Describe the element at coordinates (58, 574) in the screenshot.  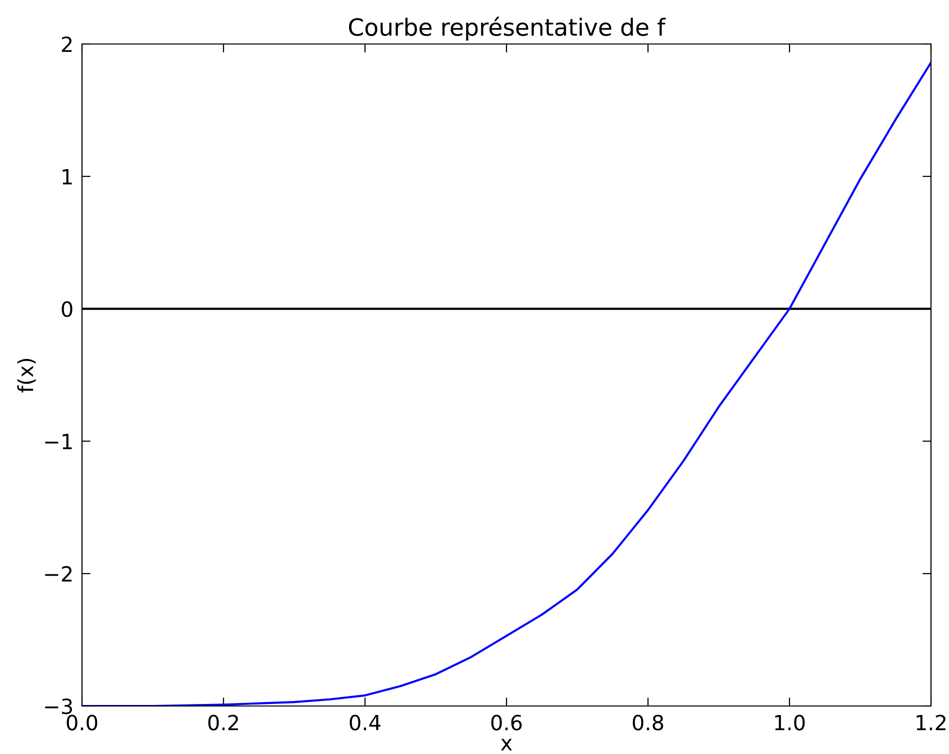
I see `y-tick-label: −2` at that location.